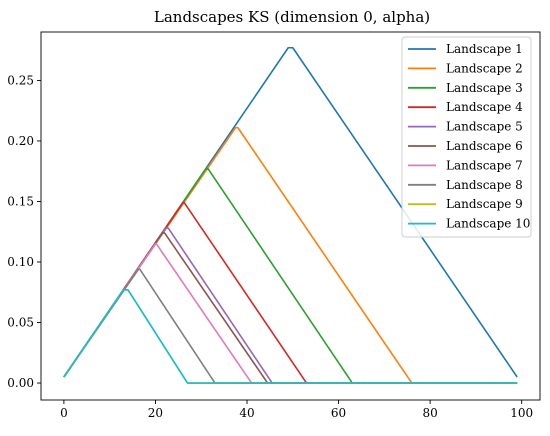 The width and height of the screenshot is (550, 436). Describe the element at coordinates (338, 413) in the screenshot. I see `x-tick-label: 60` at that location.